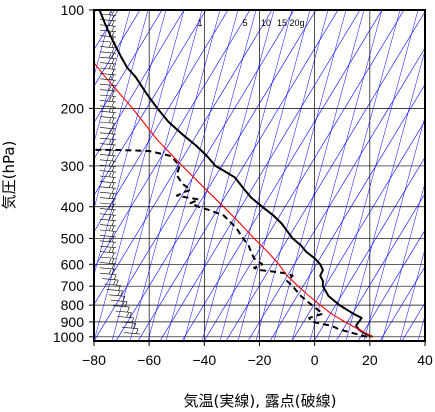  Describe the element at coordinates (149, 360) in the screenshot. I see `x-tick-label: −60` at that location.